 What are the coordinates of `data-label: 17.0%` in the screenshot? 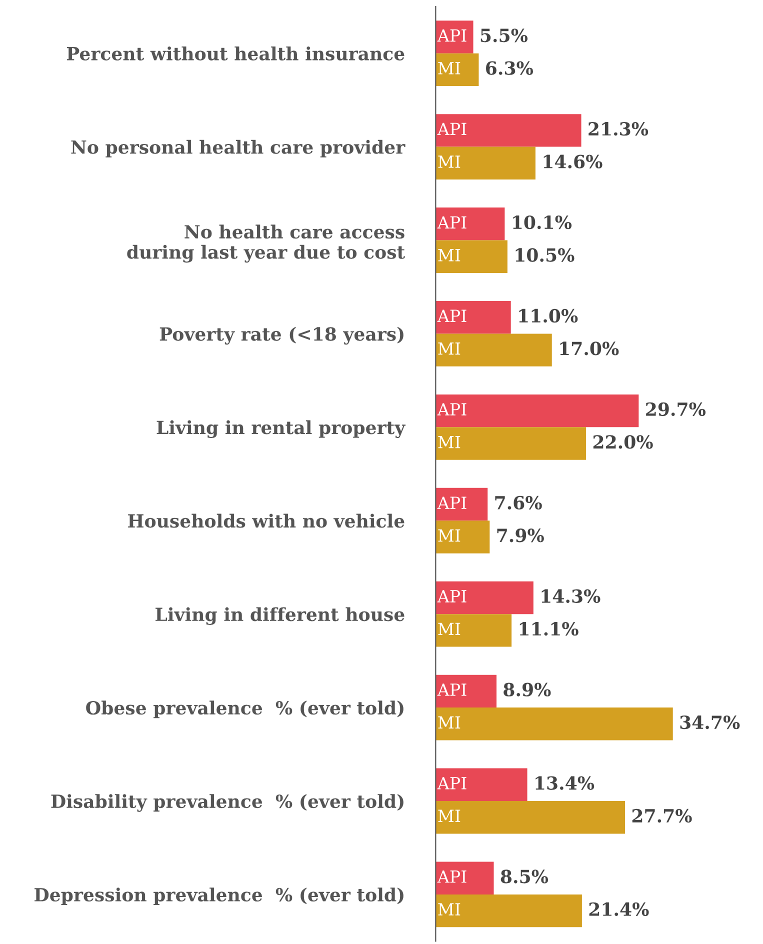 It's located at (589, 349).